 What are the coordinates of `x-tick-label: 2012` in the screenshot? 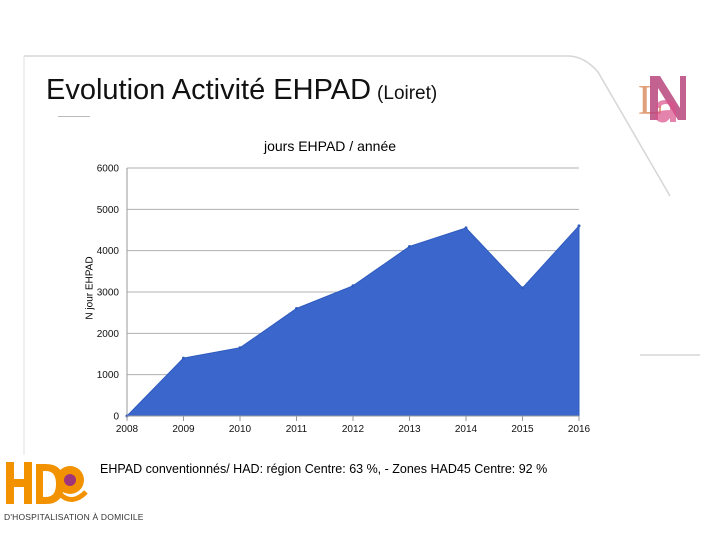 It's located at (353, 429).